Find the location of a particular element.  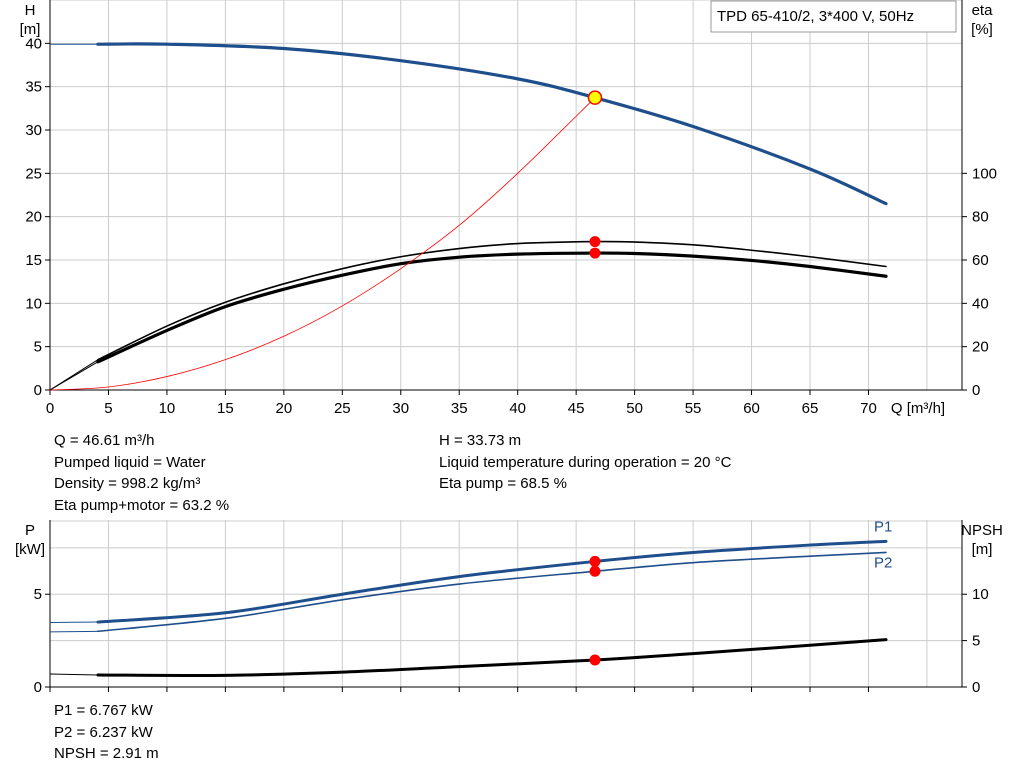

series-npsh-curve is located at coordinates (492, 658).